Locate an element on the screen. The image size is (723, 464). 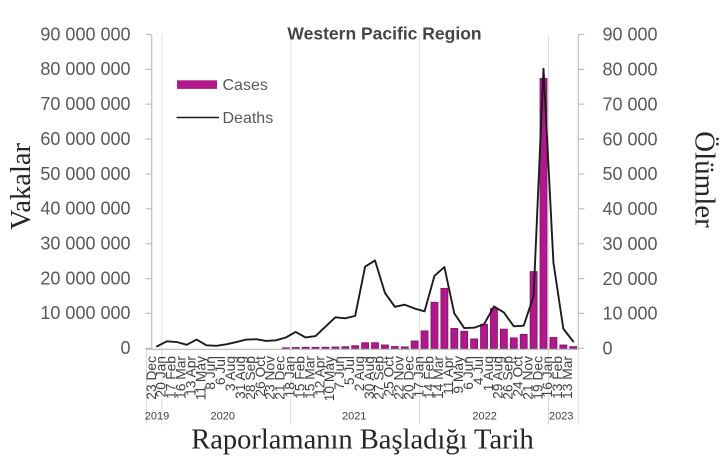
svg-text: 4 Jul is located at coordinates (478, 370).